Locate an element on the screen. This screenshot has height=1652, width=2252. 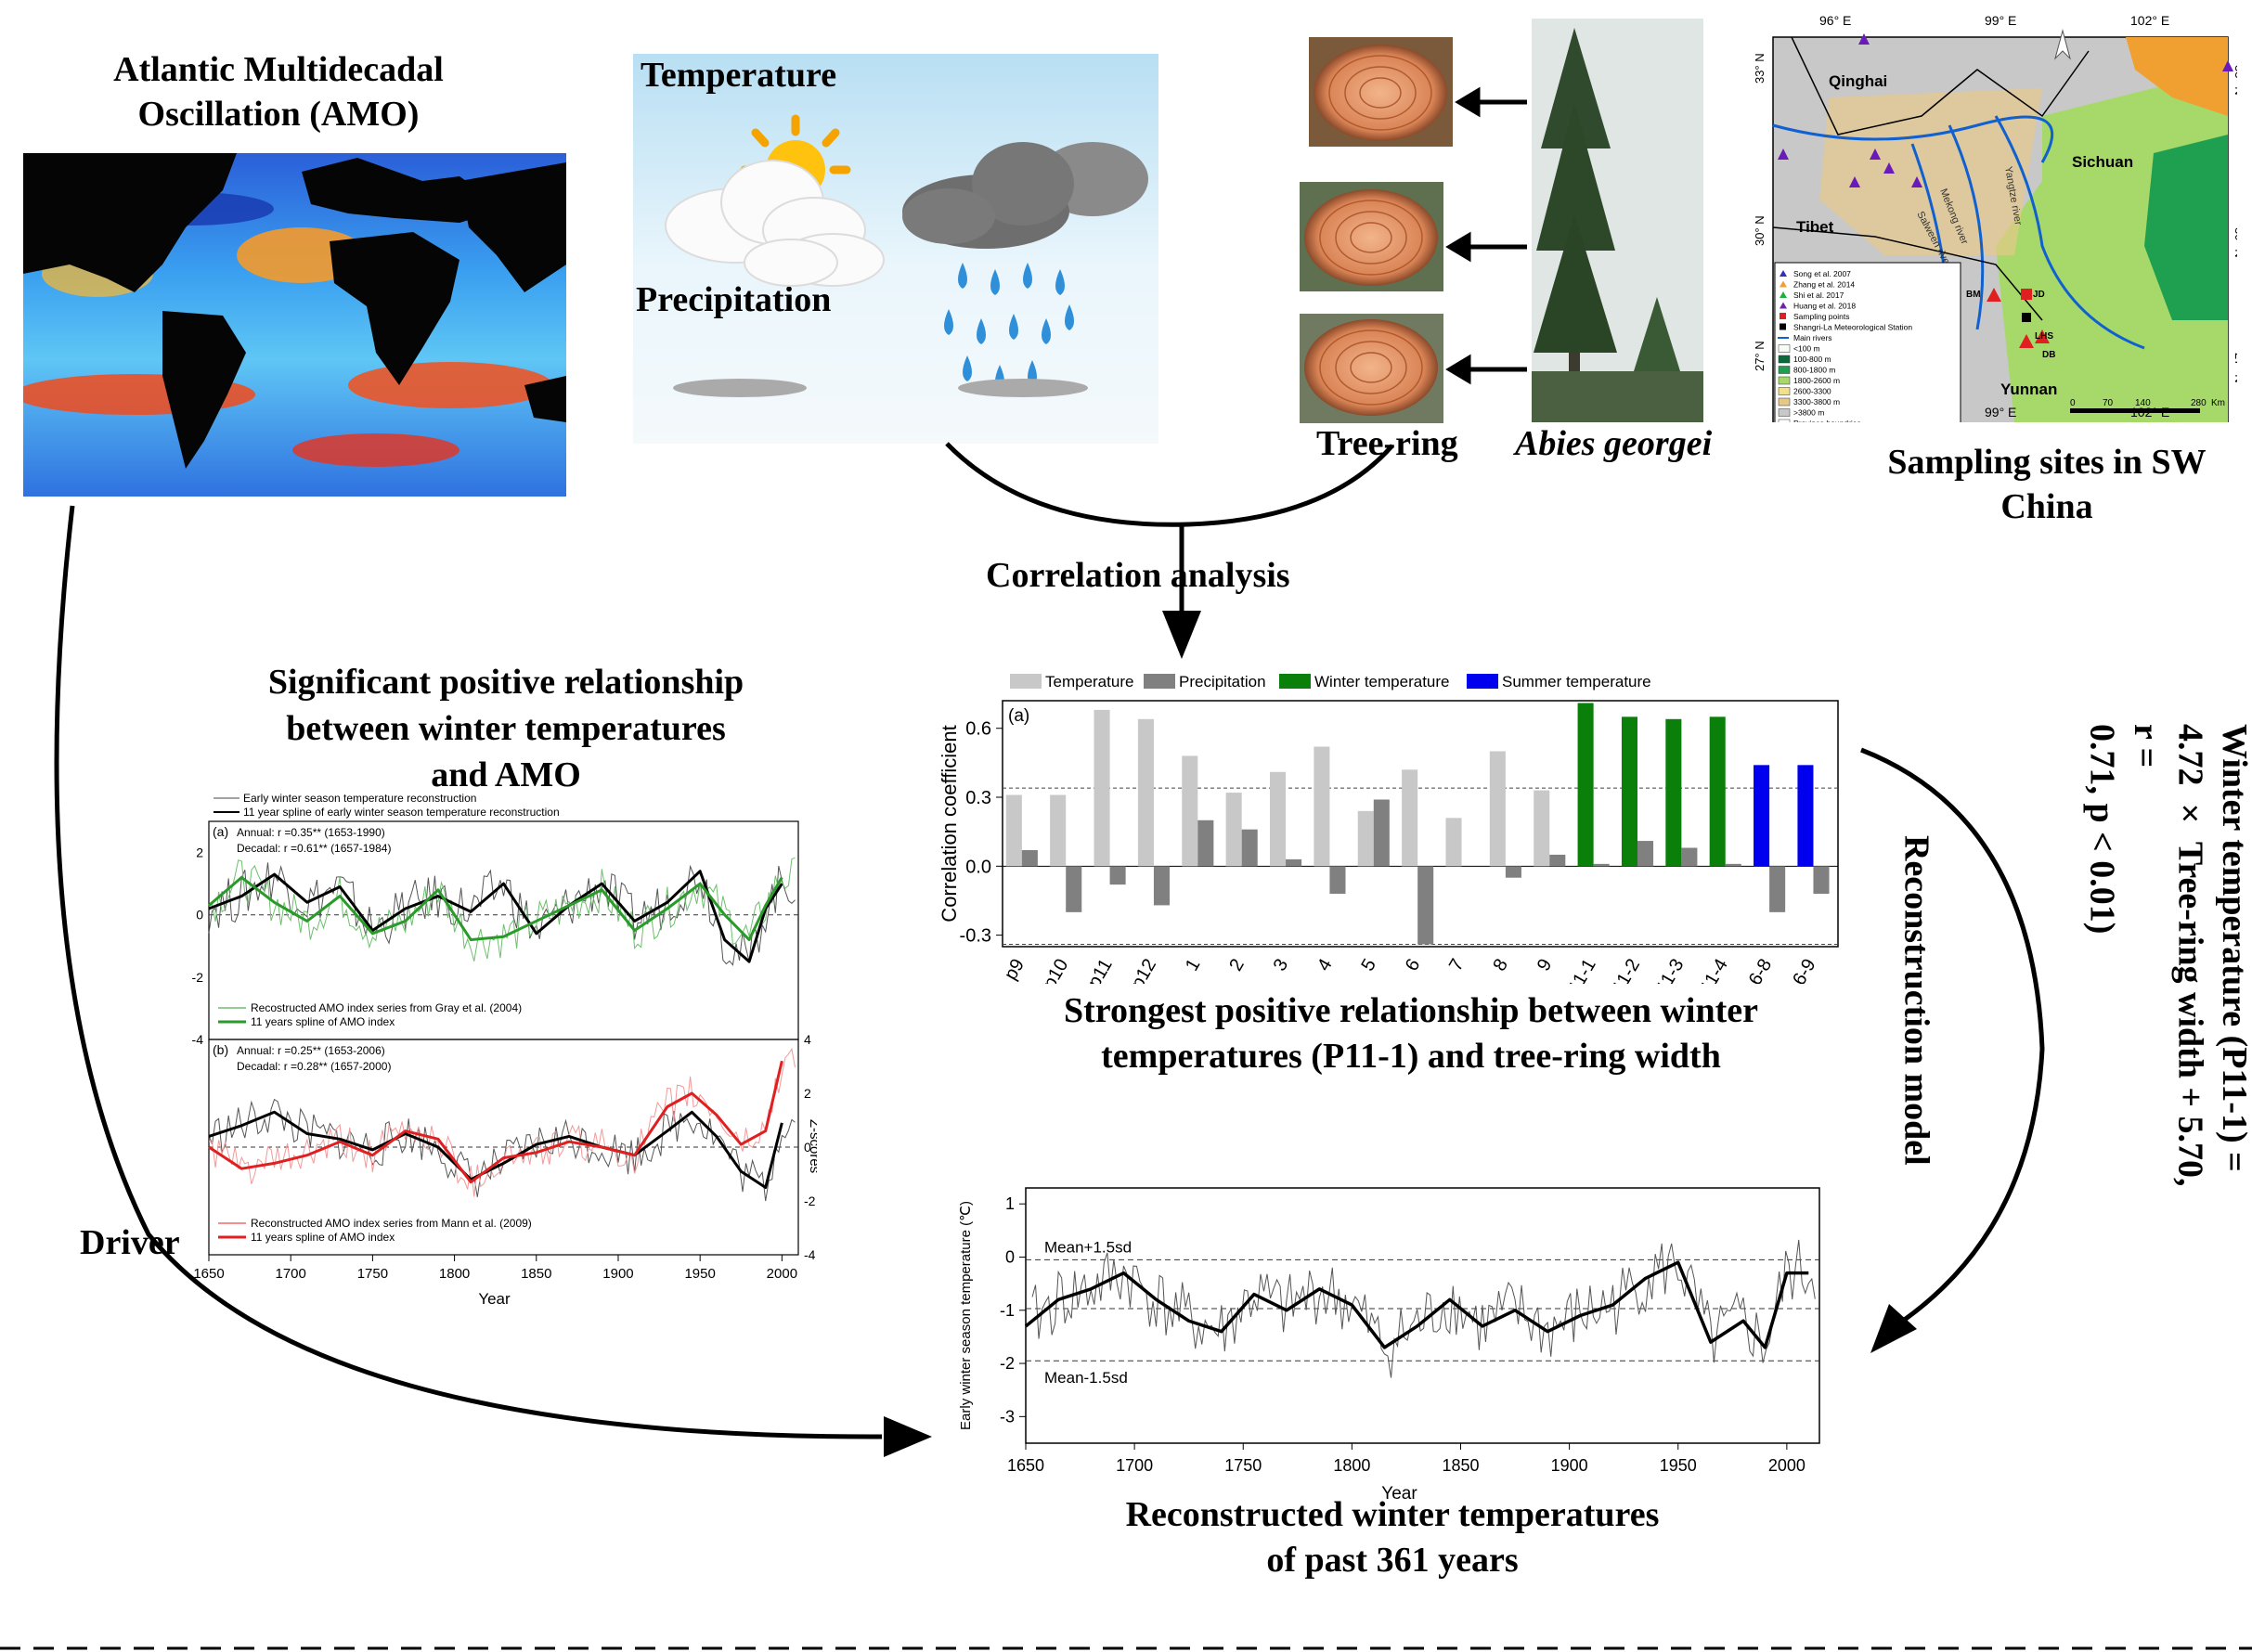
x-tick-label: p9 is located at coordinates (1015, 970).